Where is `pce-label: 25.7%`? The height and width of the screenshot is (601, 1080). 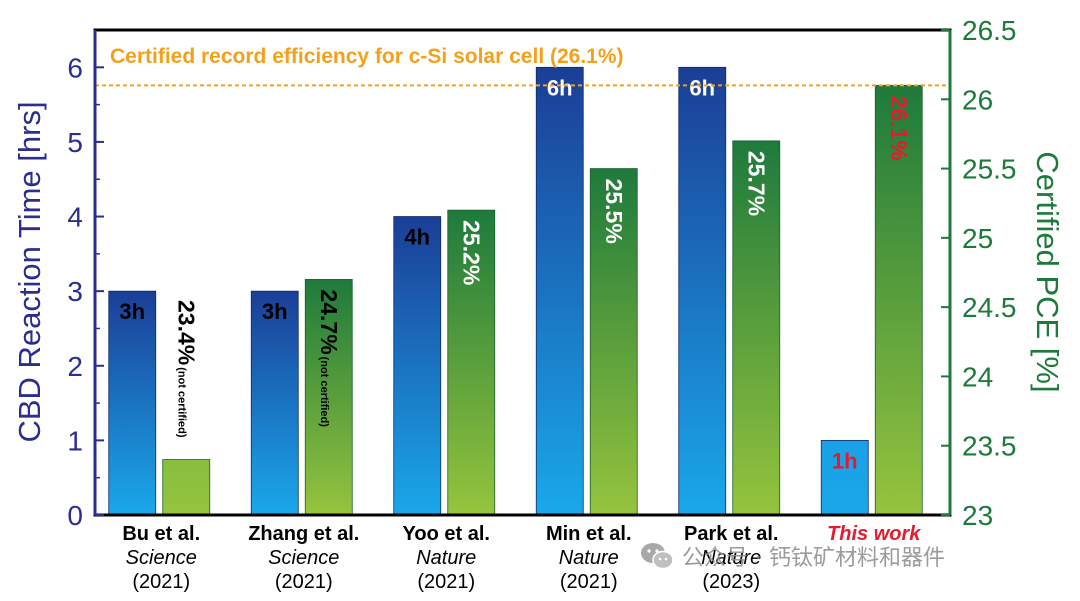
pce-label: 25.7% is located at coordinates (756, 183).